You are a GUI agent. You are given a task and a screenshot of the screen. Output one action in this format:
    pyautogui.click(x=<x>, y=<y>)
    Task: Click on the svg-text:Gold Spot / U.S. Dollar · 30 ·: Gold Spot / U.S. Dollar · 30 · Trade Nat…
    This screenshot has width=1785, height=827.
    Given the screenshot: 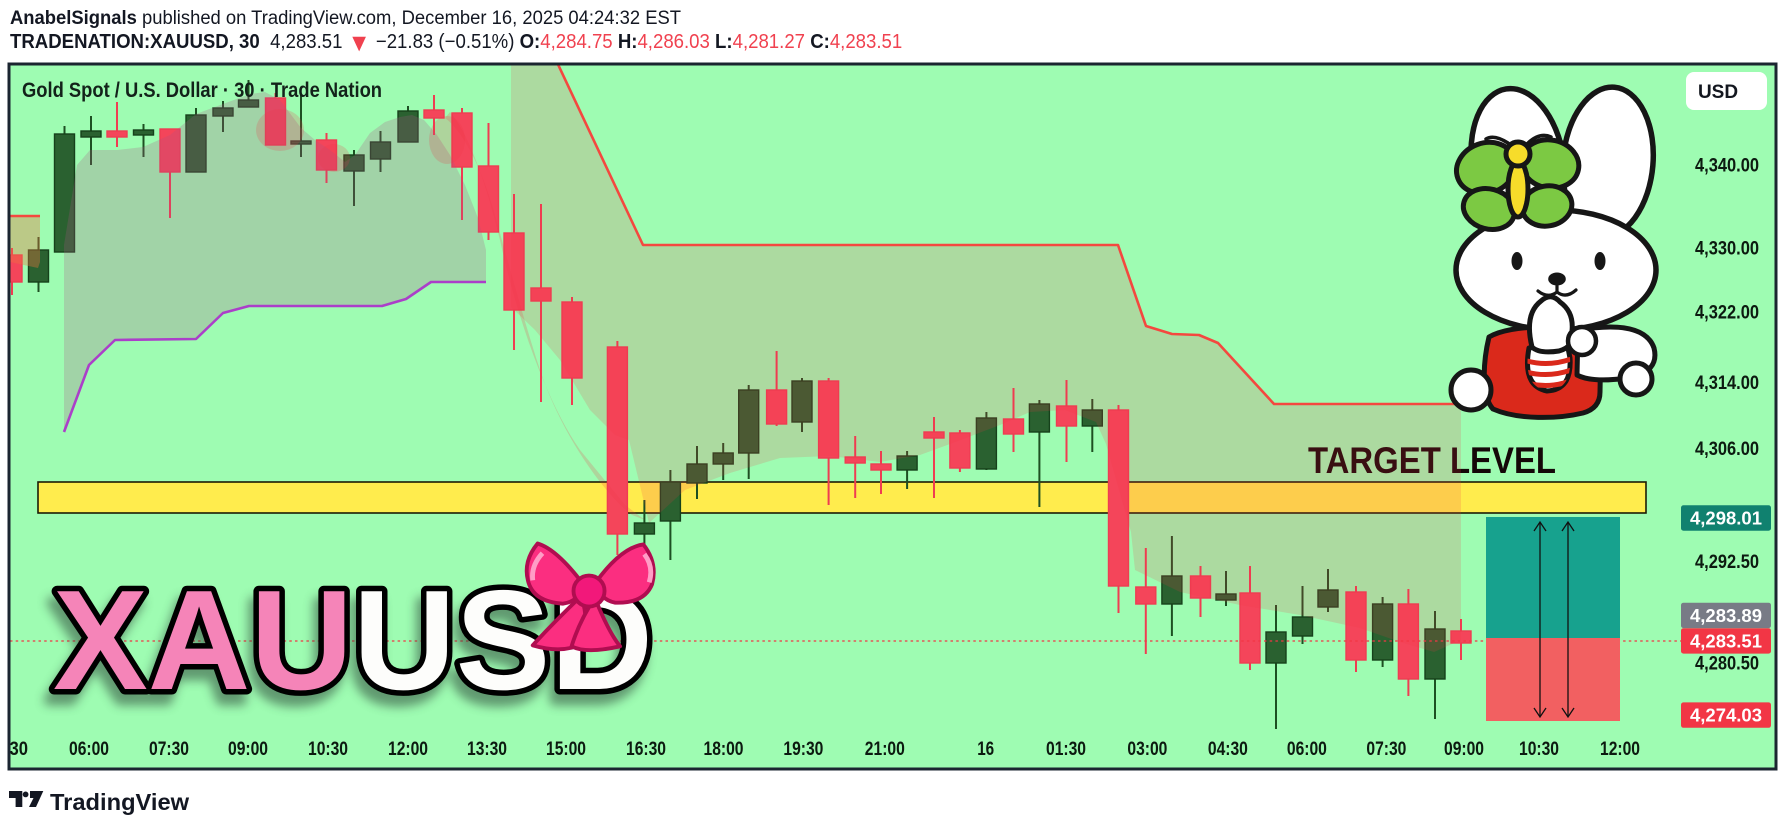 What is the action you would take?
    pyautogui.click(x=202, y=90)
    